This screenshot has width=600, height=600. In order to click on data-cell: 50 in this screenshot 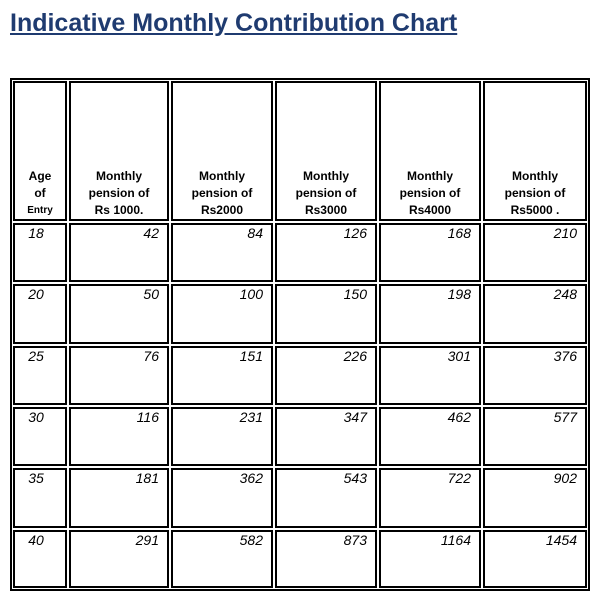, I will do `click(119, 314)`.